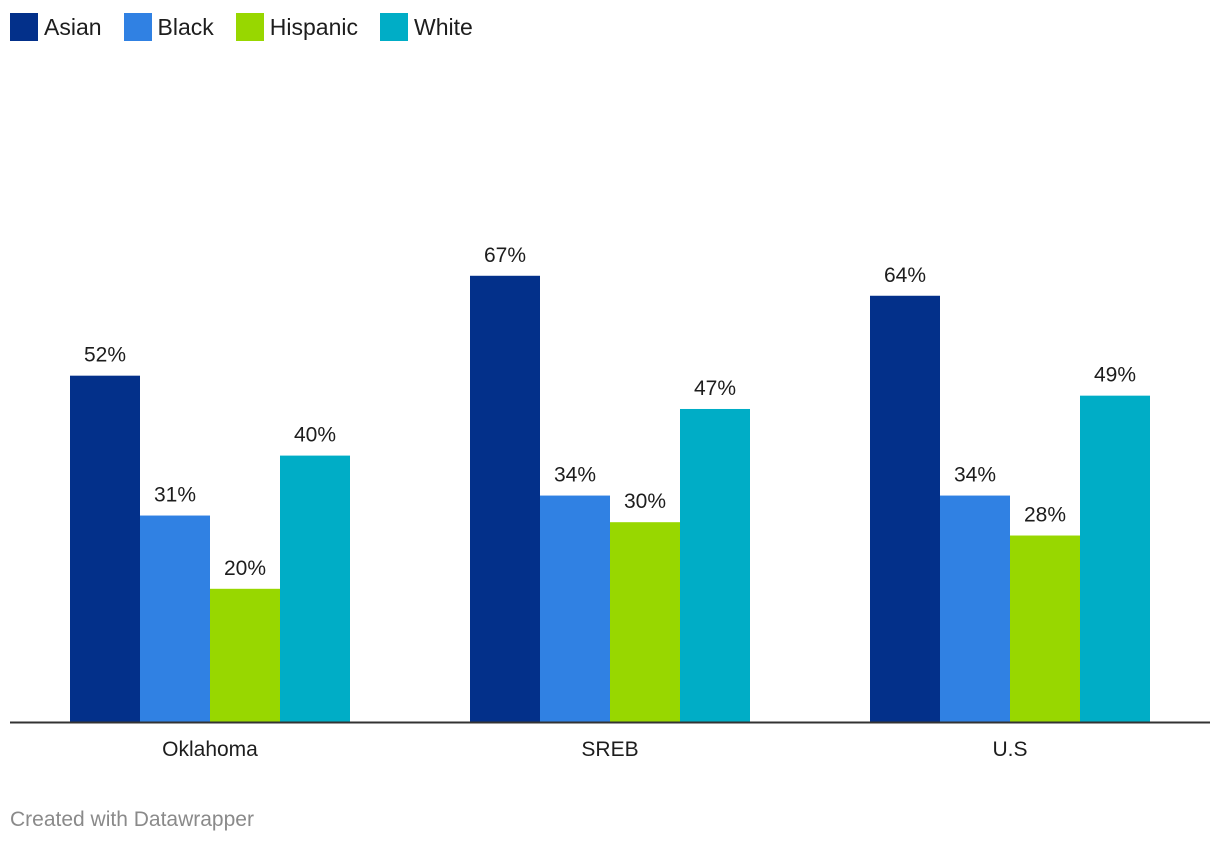 The width and height of the screenshot is (1220, 844). What do you see at coordinates (715, 565) in the screenshot?
I see `bar-white-sreb` at bounding box center [715, 565].